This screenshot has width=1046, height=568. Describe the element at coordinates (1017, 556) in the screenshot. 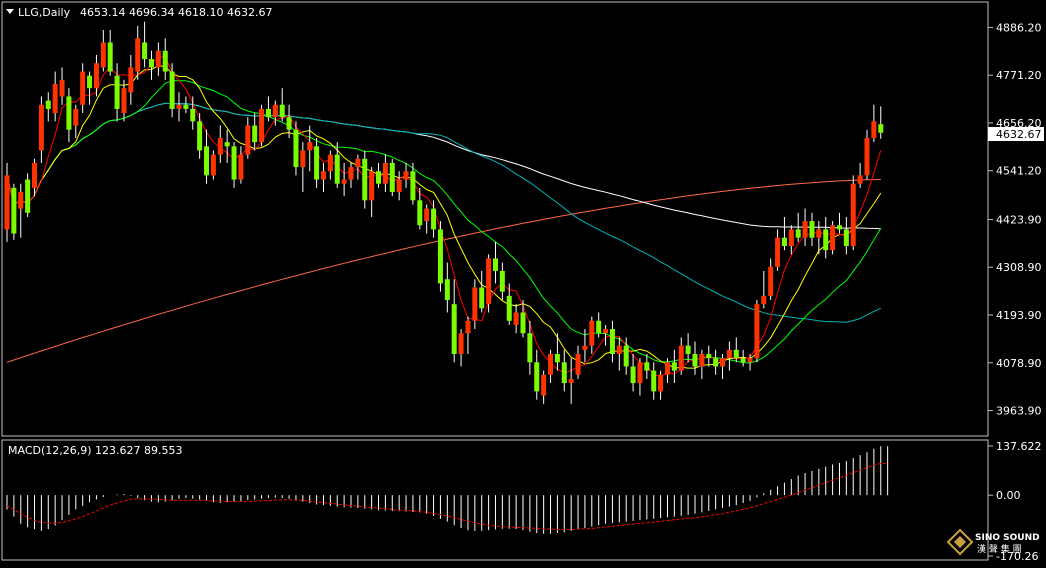

I see `macd-tick-label: -170.26` at that location.